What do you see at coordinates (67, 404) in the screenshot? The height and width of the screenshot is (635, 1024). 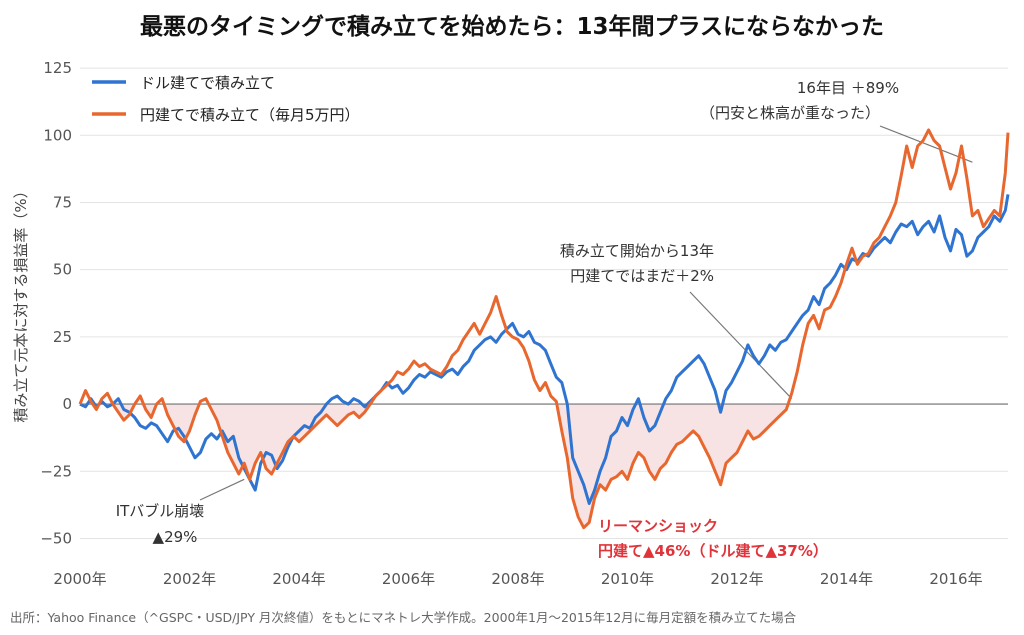 I see `y-tick-label: 0` at bounding box center [67, 404].